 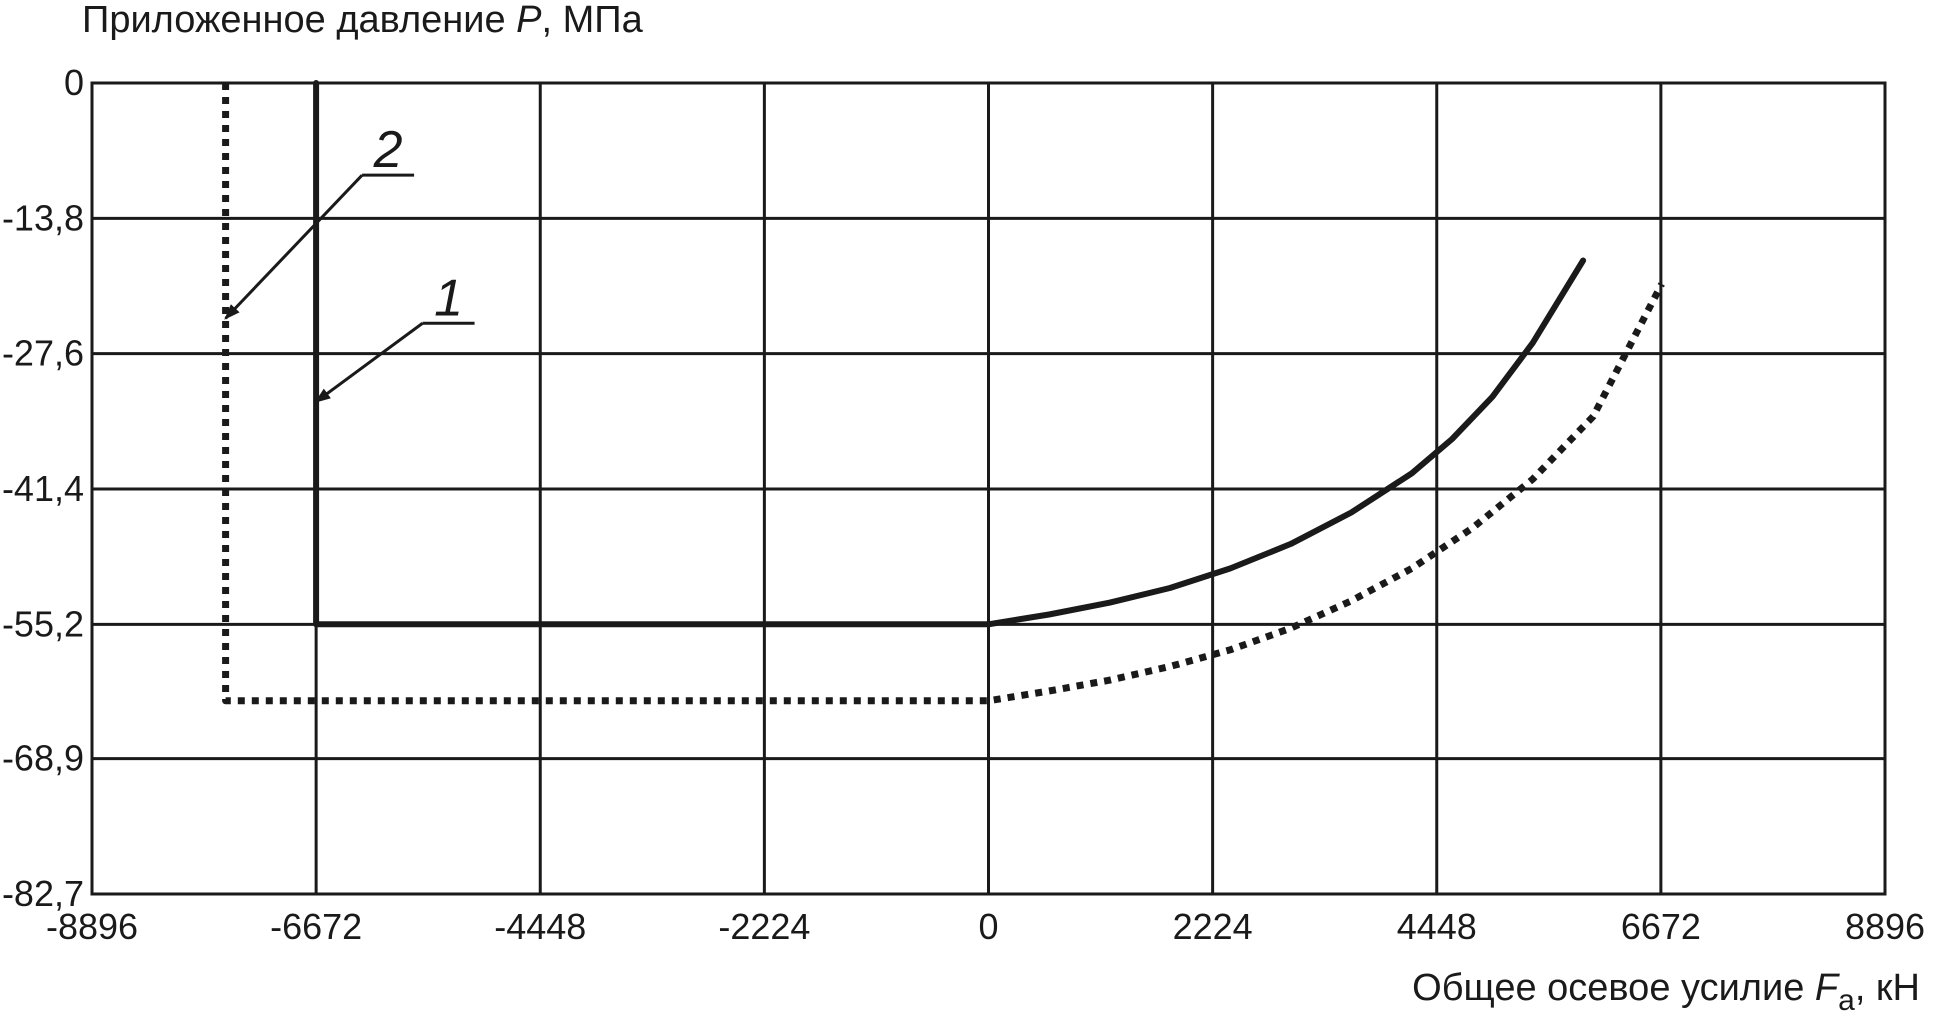 What do you see at coordinates (1885, 926) in the screenshot?
I see `x-tick-label-8: 8896` at bounding box center [1885, 926].